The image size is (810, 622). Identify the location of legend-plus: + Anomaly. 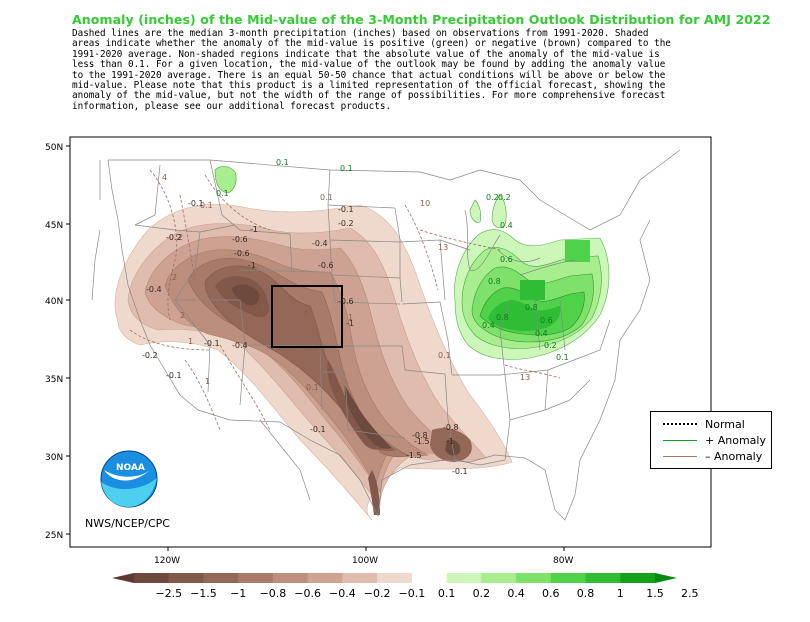
(714, 440).